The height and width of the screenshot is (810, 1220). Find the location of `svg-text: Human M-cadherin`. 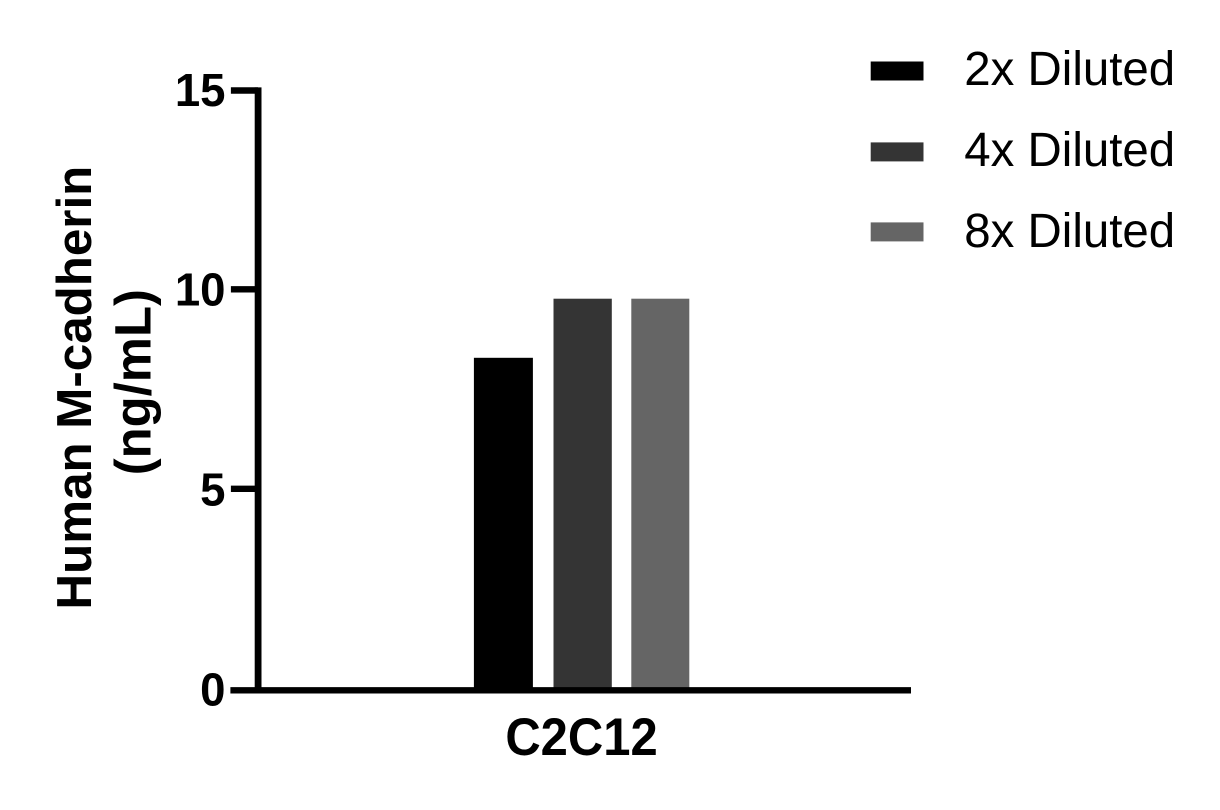

svg-text: Human M-cadherin is located at coordinates (74, 388).